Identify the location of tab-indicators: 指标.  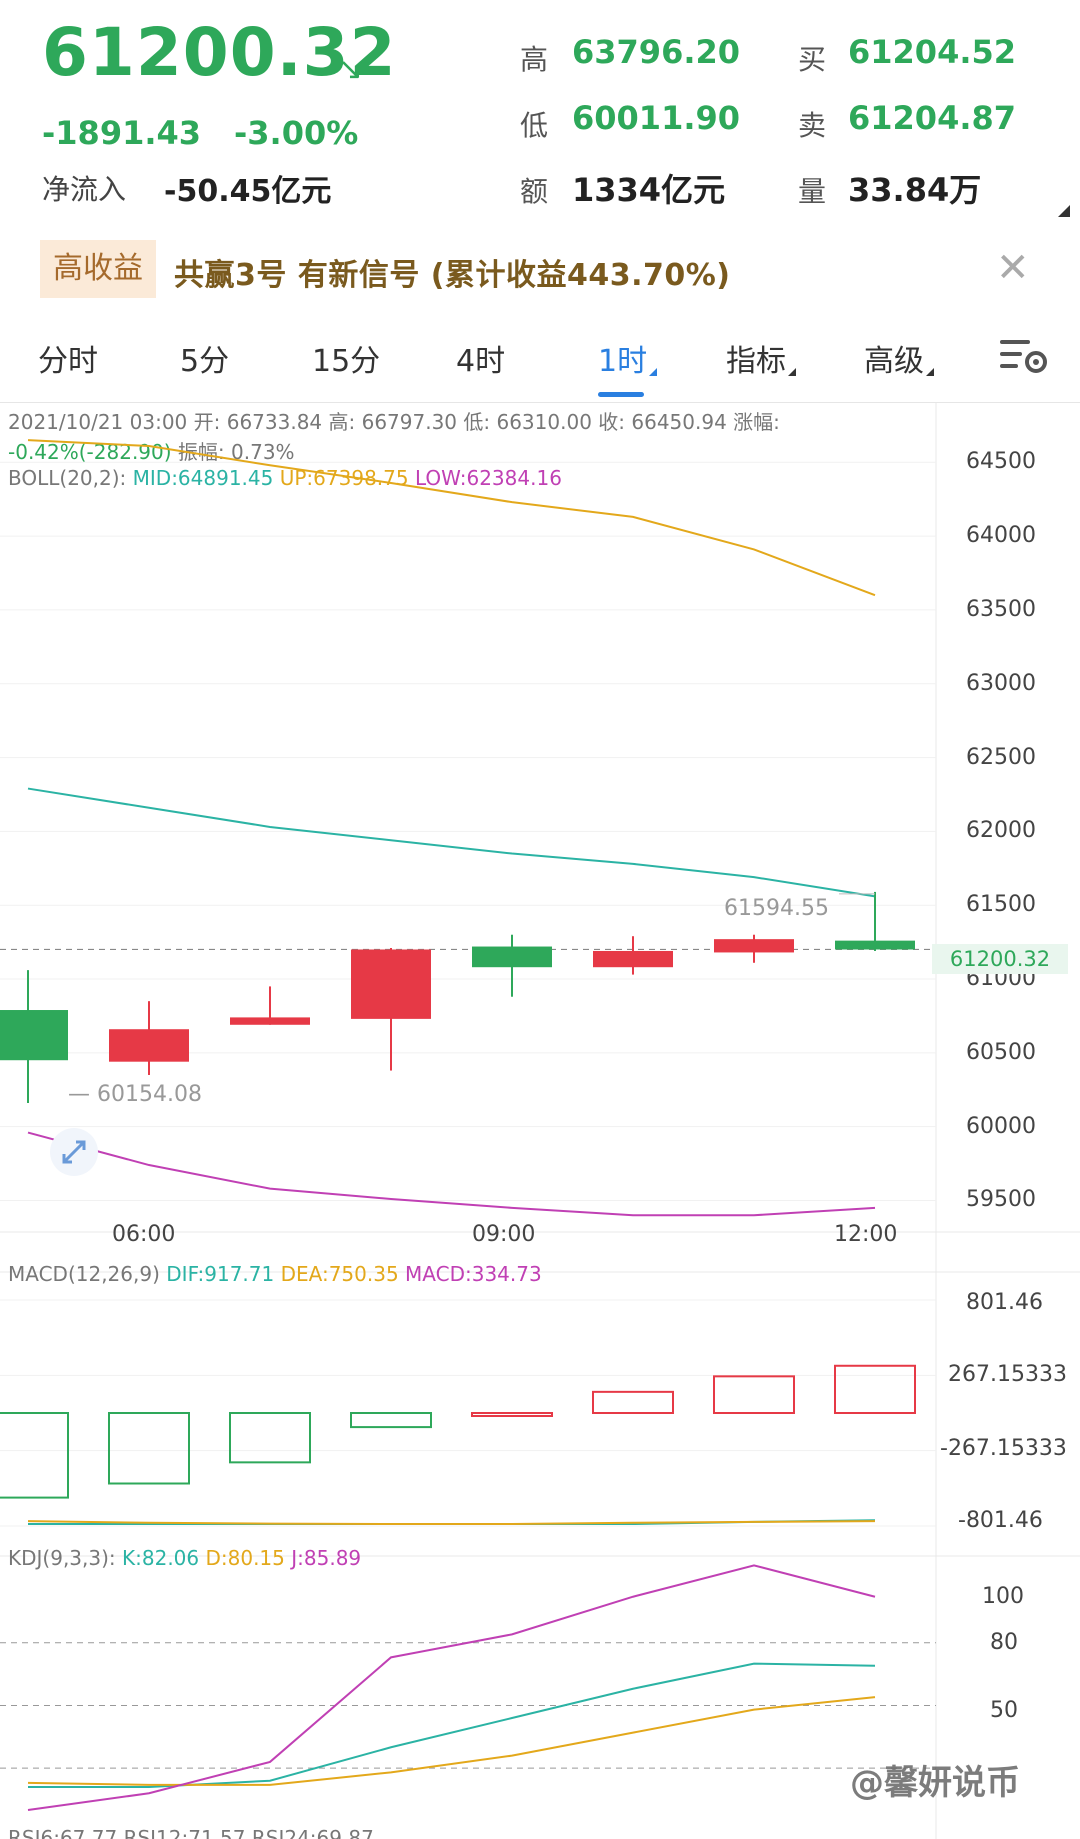
(761, 358).